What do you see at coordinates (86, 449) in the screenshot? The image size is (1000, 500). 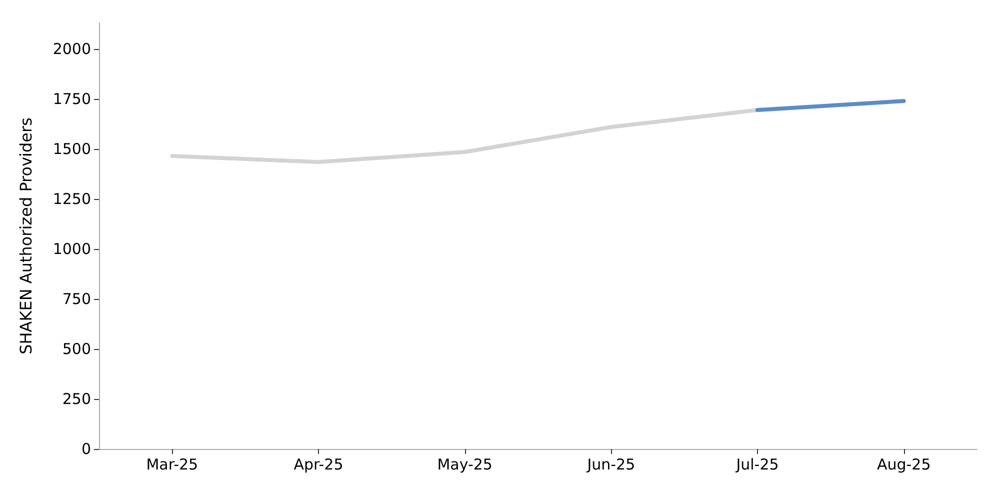 I see `y-tick-label: 0` at bounding box center [86, 449].